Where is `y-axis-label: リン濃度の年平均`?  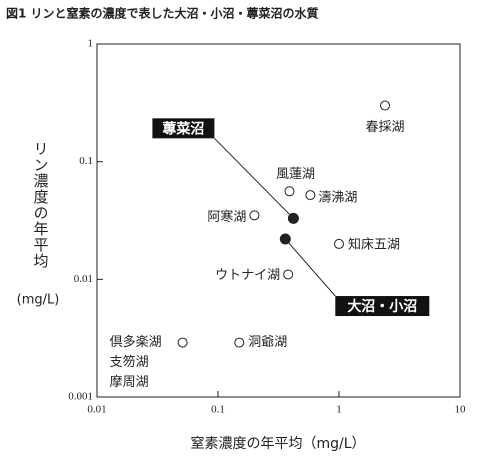
y-axis-label: リン濃度の年平均 is located at coordinates (41, 205).